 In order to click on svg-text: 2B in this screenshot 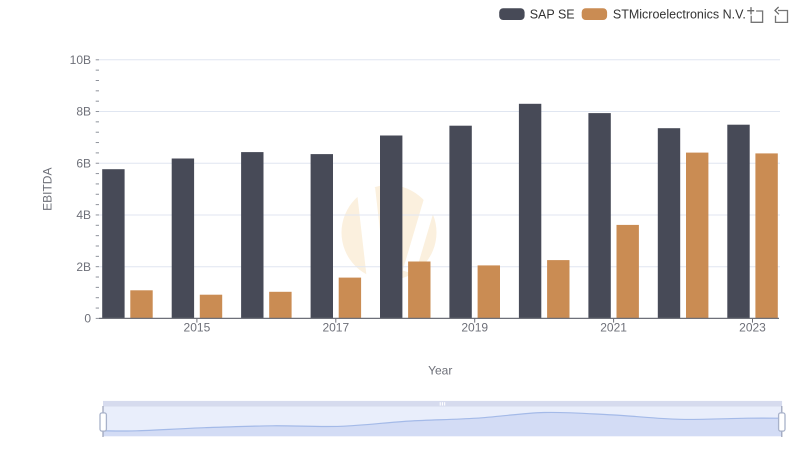, I will do `click(83, 267)`.